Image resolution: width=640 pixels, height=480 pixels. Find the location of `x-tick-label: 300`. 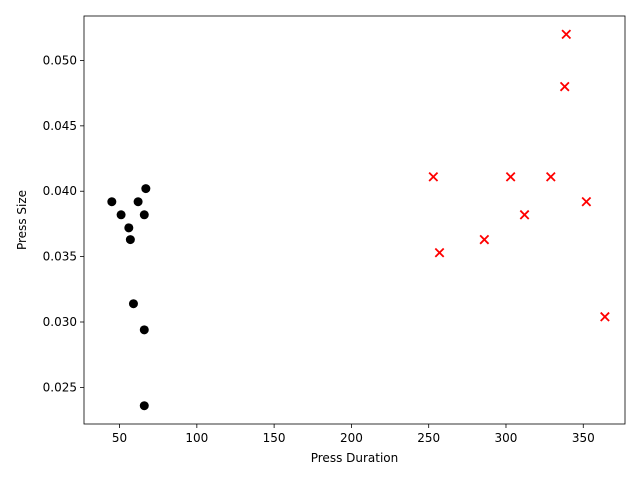

x-tick-label: 300 is located at coordinates (506, 438).